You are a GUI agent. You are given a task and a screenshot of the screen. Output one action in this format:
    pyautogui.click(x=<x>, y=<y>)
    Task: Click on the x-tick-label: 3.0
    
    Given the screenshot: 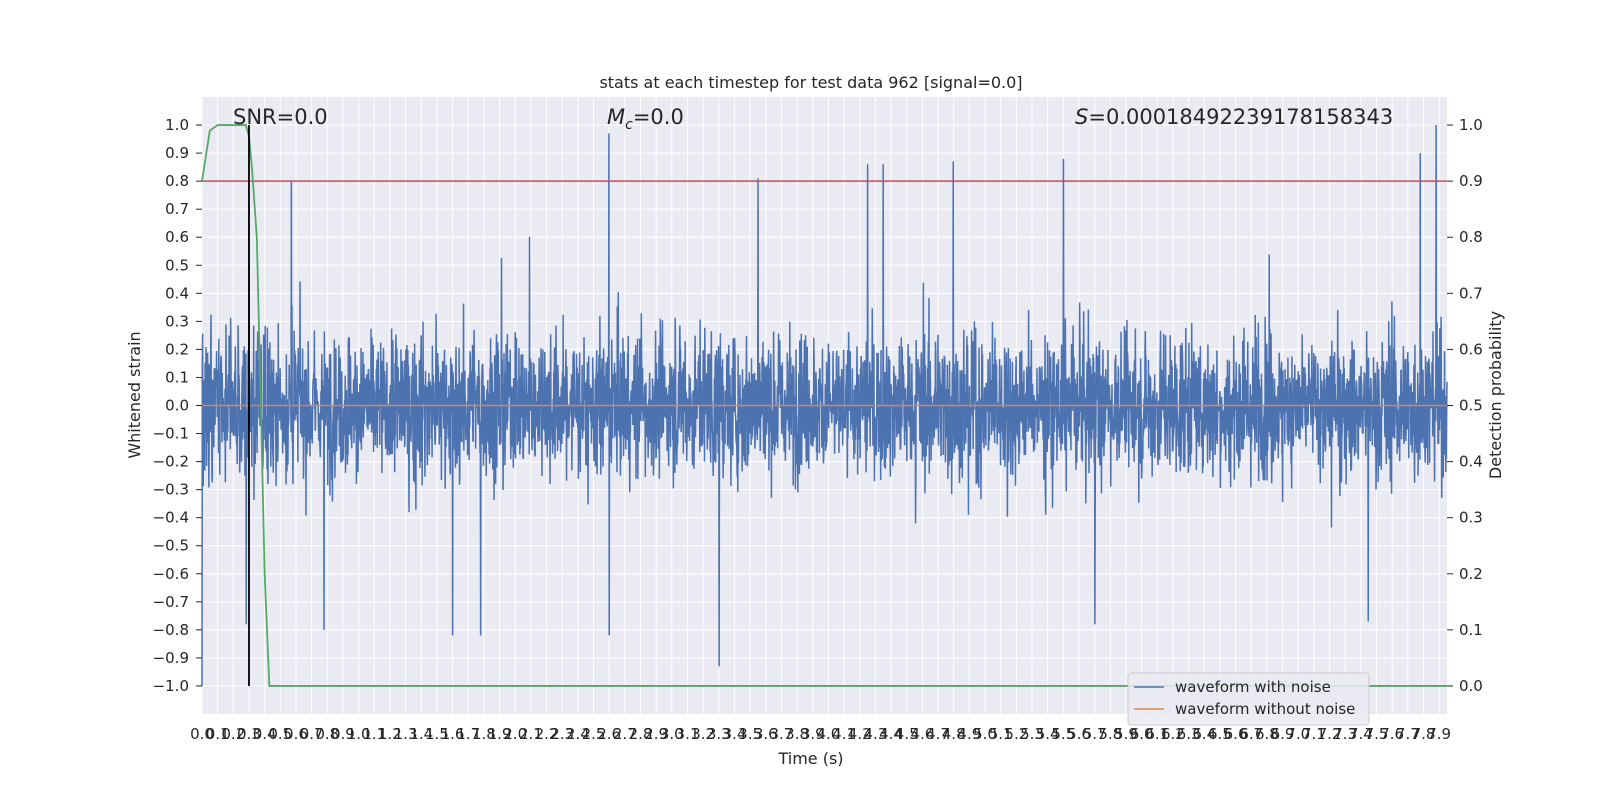 What is the action you would take?
    pyautogui.click(x=672, y=734)
    